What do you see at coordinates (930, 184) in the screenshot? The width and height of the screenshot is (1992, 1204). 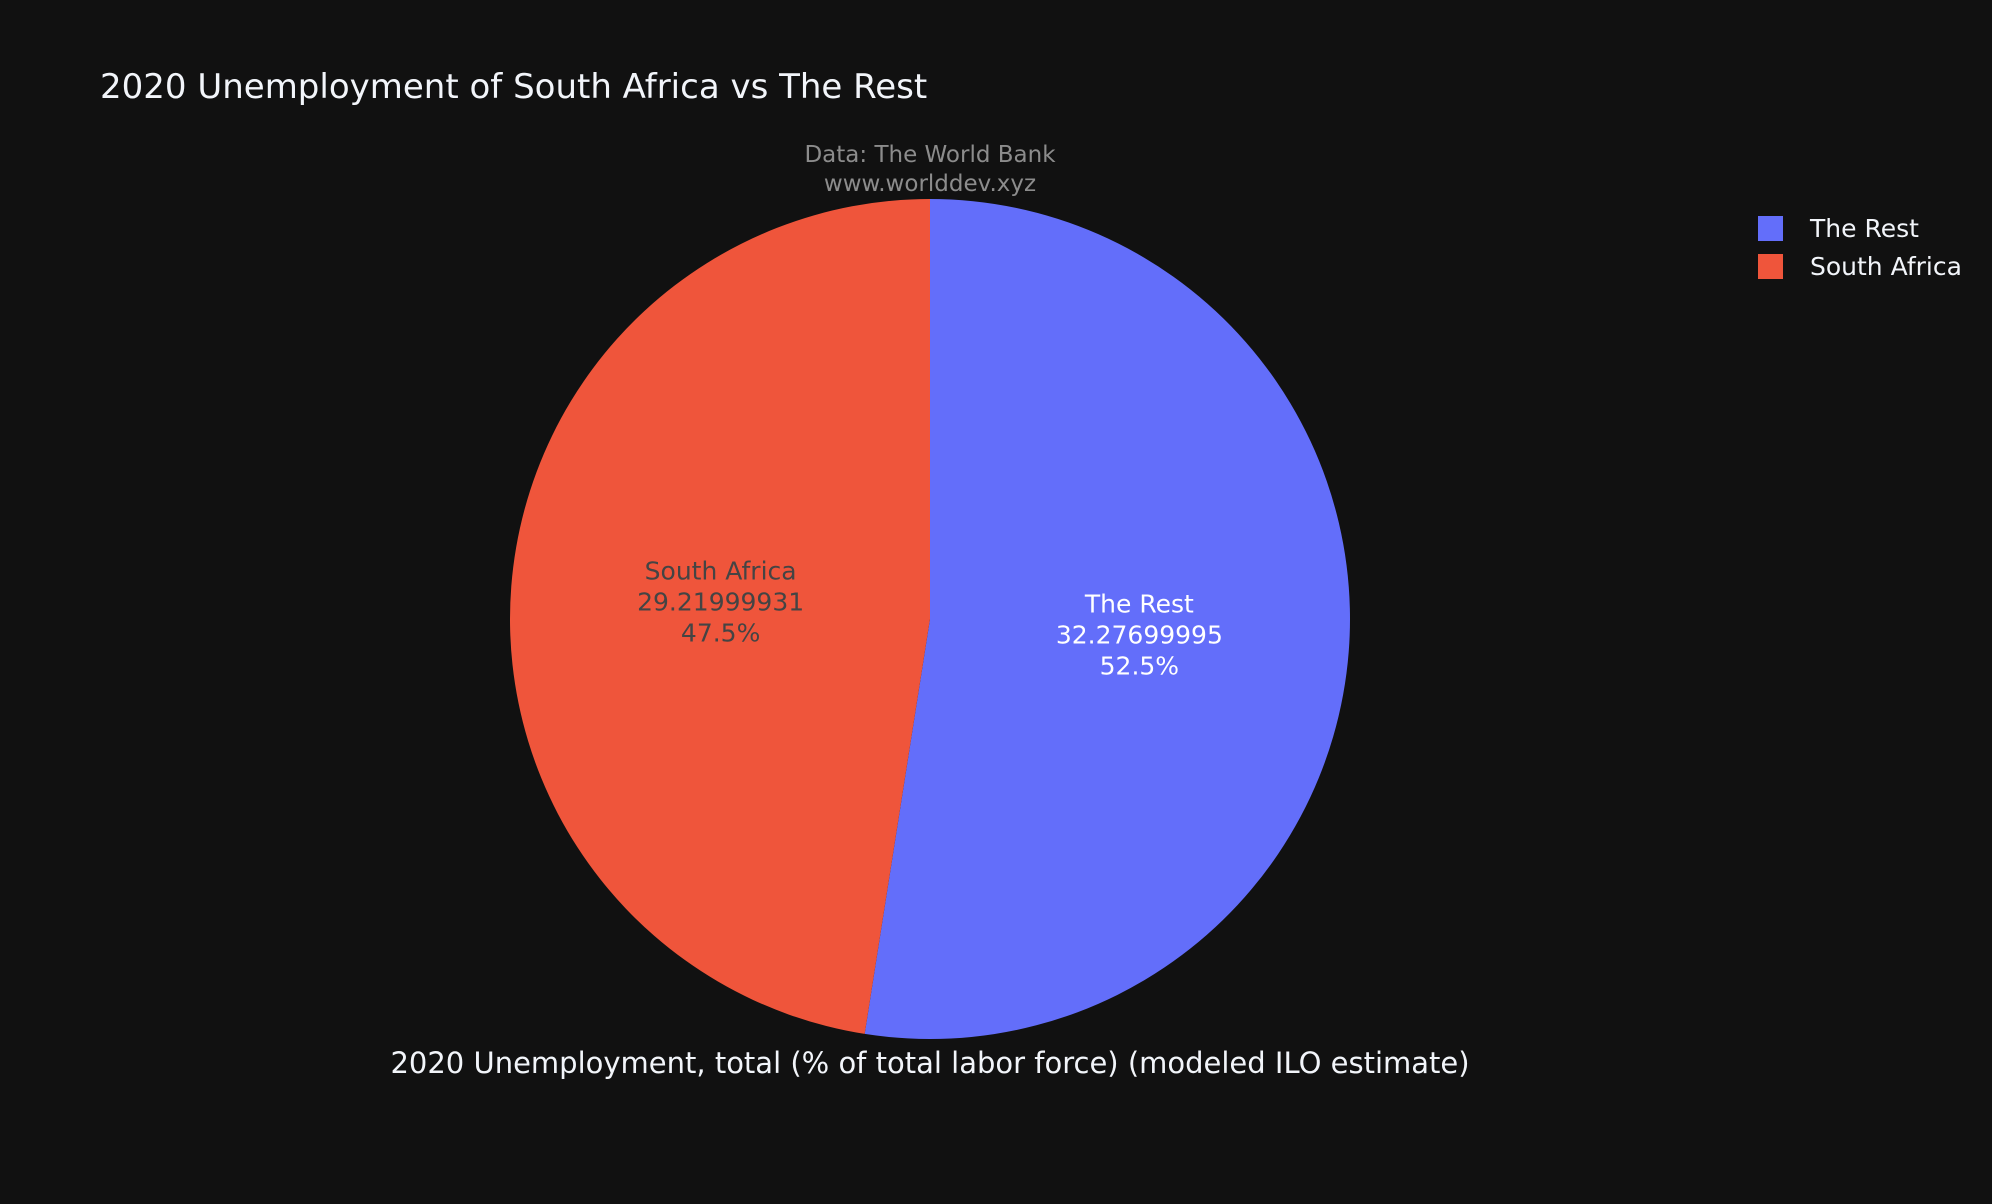 I see `website-annotation: www.worlddev.xyz` at bounding box center [930, 184].